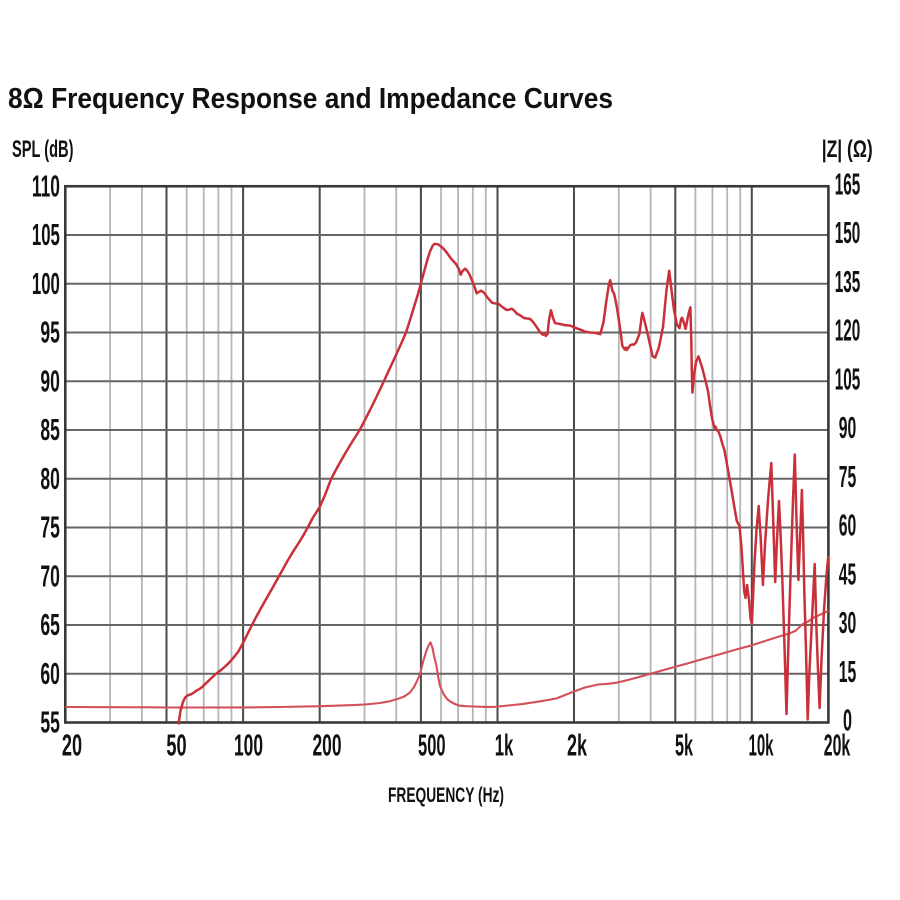 Image resolution: width=900 pixels, height=900 pixels. I want to click on svg-text: 15, so click(848, 672).